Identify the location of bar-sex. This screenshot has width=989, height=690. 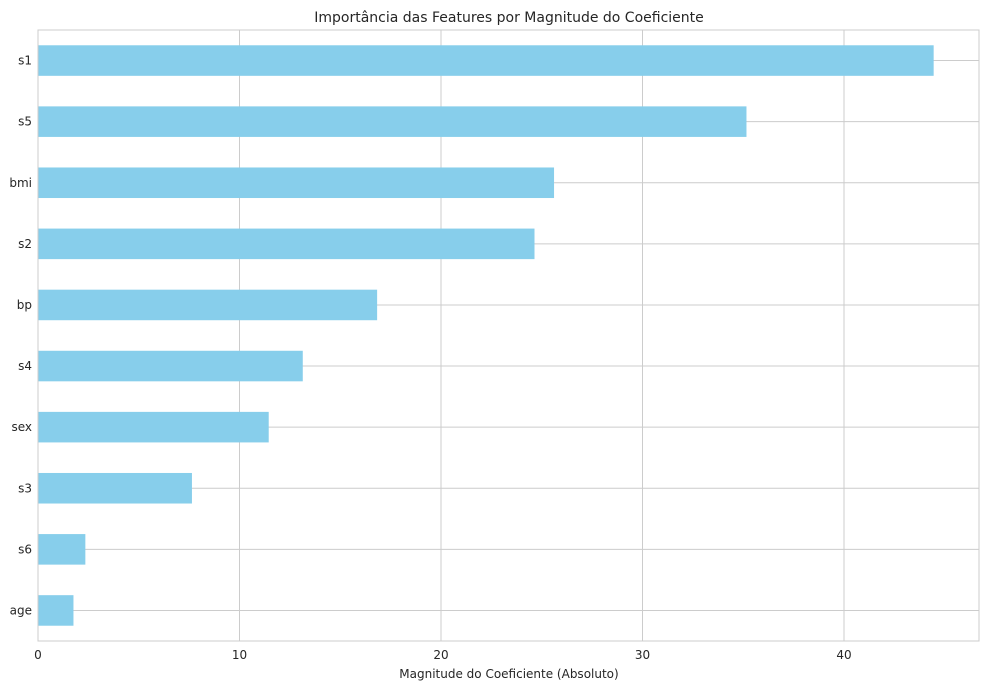
(153, 427).